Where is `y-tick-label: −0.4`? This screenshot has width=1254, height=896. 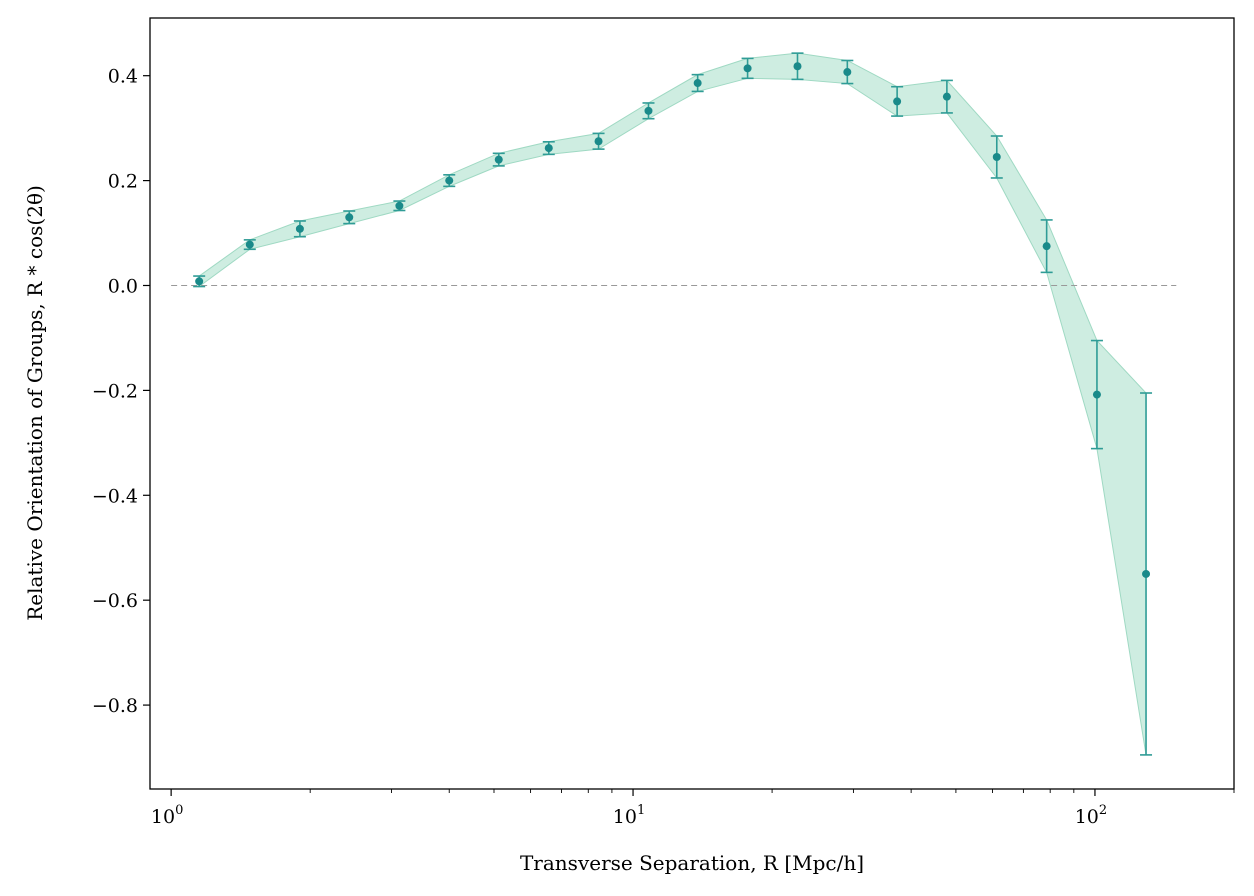 y-tick-label: −0.4 is located at coordinates (115, 496).